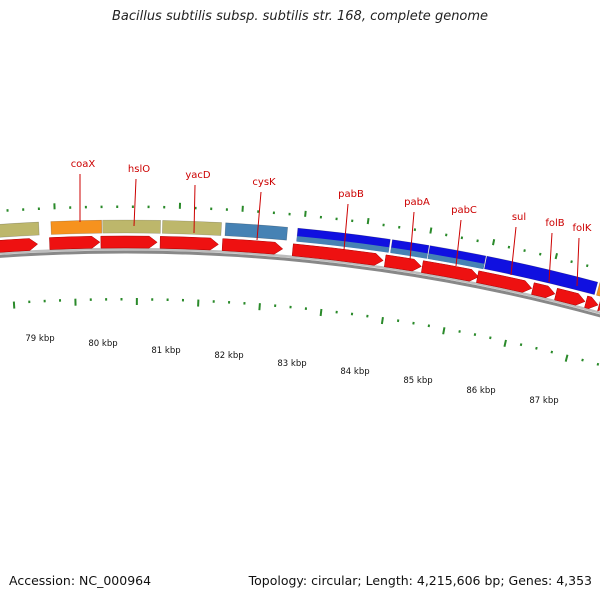 The width and height of the screenshot is (600, 600). What do you see at coordinates (519, 217) in the screenshot?
I see `gene-label: sul` at bounding box center [519, 217].